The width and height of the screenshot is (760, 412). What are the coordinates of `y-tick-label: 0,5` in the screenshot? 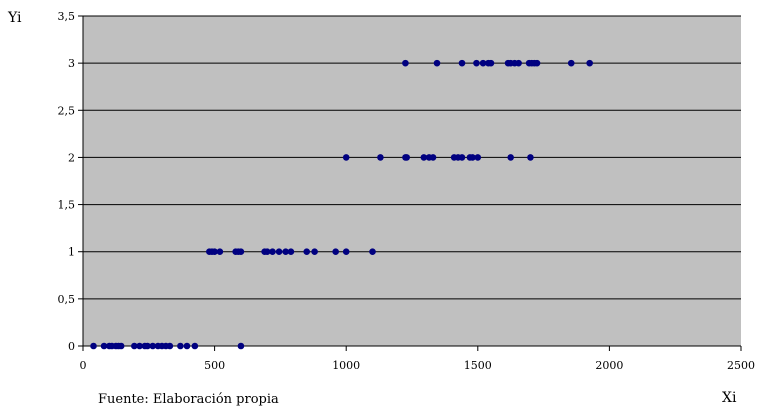 It's located at (67, 299).